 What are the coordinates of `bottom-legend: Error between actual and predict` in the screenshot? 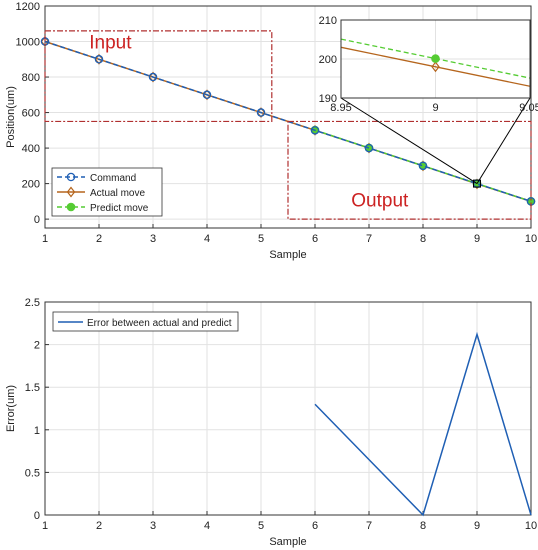 It's located at (145, 321).